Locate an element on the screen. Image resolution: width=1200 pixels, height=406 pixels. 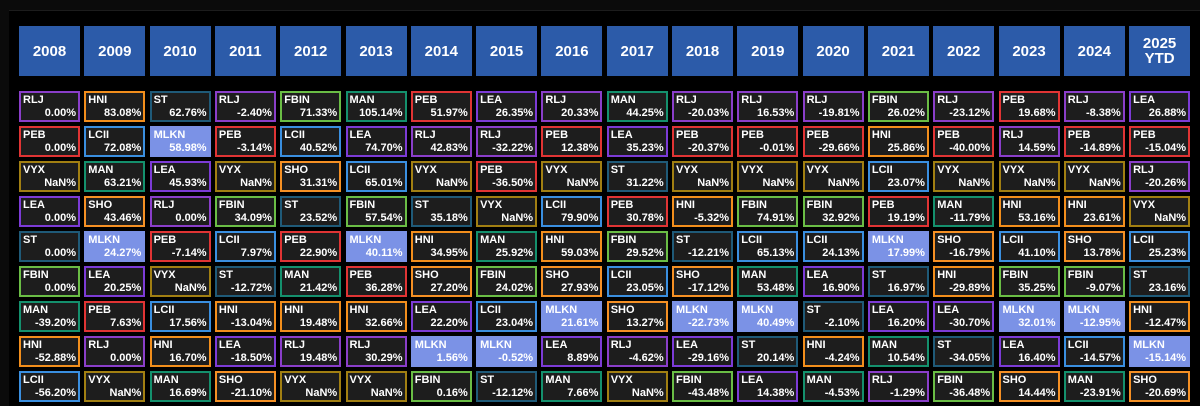
return-cell: MAN 7.66% is located at coordinates (572, 386).